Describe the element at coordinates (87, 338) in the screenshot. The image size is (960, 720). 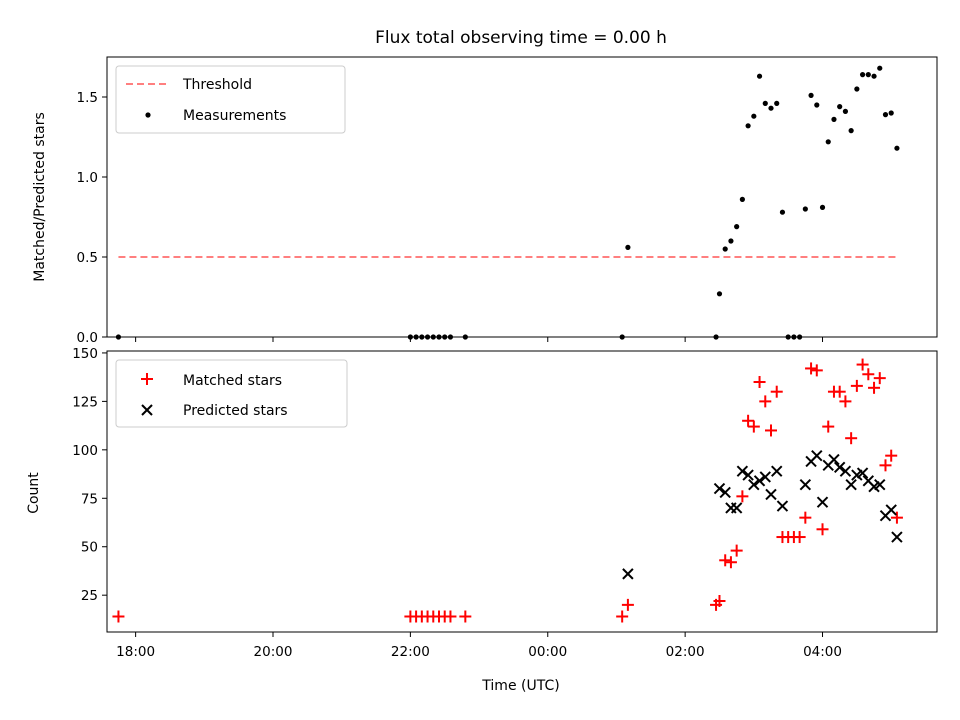
I see `top-y-tick-label: 0.0` at that location.